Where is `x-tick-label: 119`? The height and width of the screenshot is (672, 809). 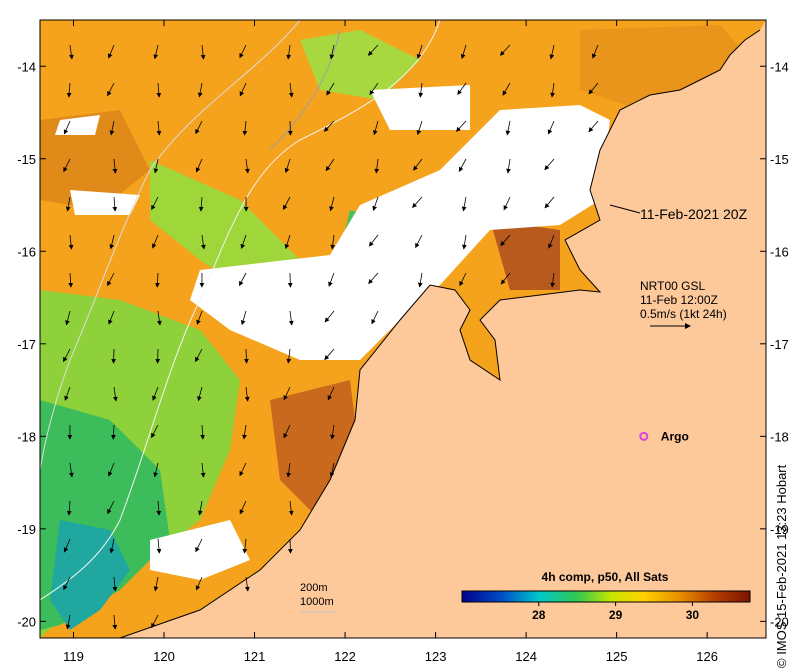 x-tick-label: 119 is located at coordinates (73, 656).